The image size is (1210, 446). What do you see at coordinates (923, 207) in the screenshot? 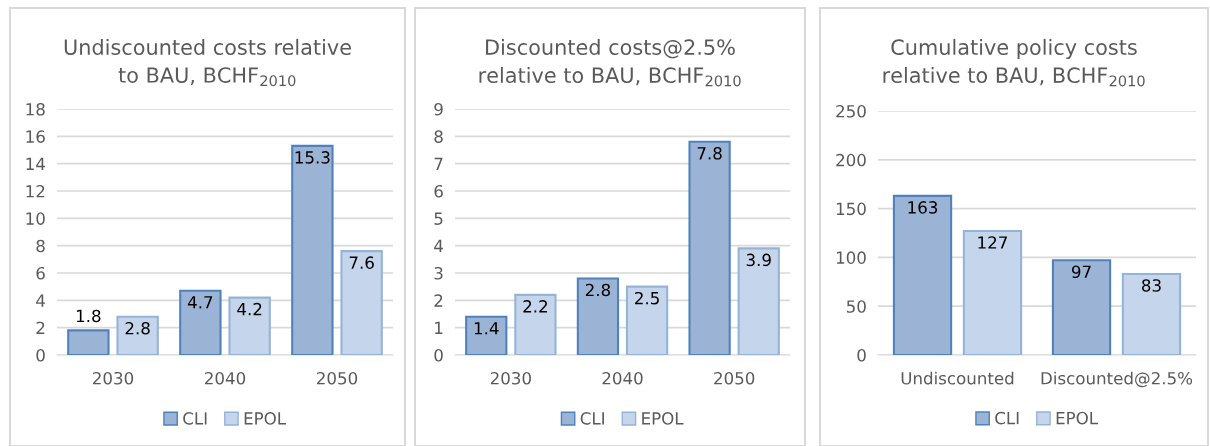
I see `data-label: 163` at bounding box center [923, 207].